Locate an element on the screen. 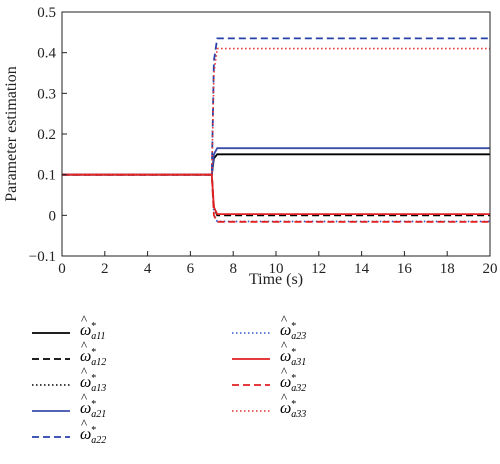 The height and width of the screenshot is (464, 500). x-axis-title: Time (s) is located at coordinates (276, 279).